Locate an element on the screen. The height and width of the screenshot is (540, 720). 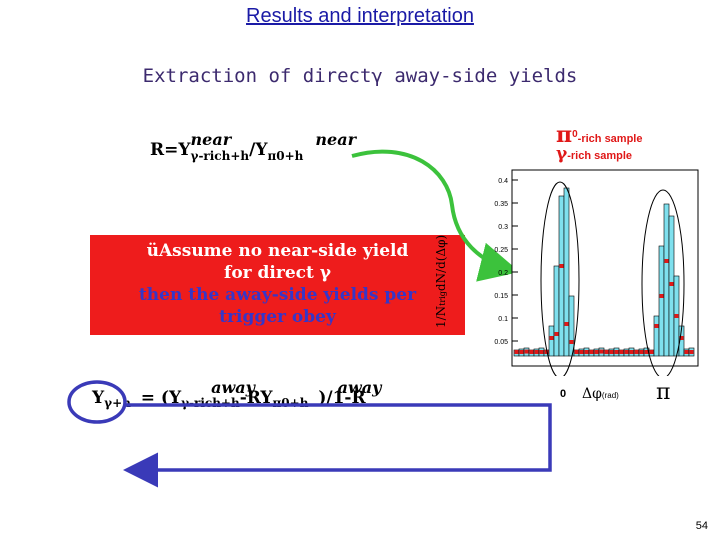
histogram-panel: 0.4 0.35 0.3 0.25 0.2 0.15 0.1 0.05 is located at coordinates (596, 272).